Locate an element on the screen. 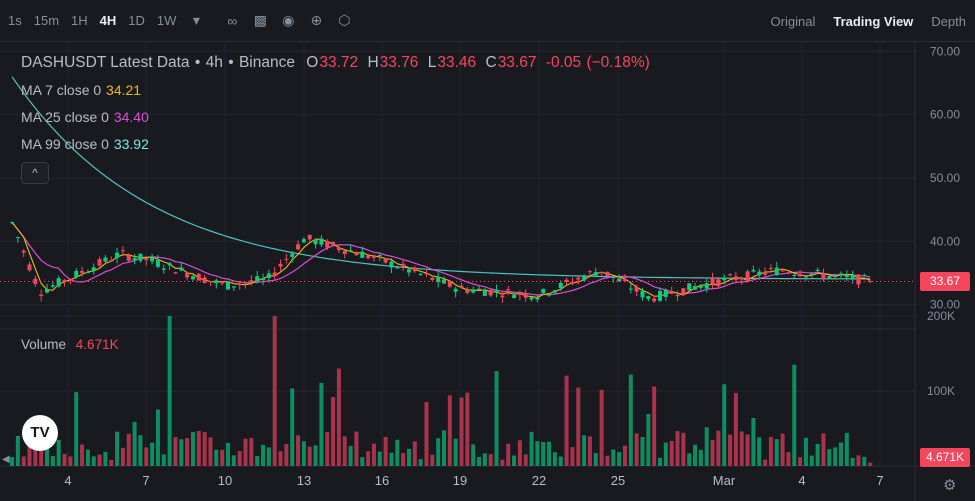 This screenshot has height=501, width=975. add-icon: ⊕ is located at coordinates (316, 20).